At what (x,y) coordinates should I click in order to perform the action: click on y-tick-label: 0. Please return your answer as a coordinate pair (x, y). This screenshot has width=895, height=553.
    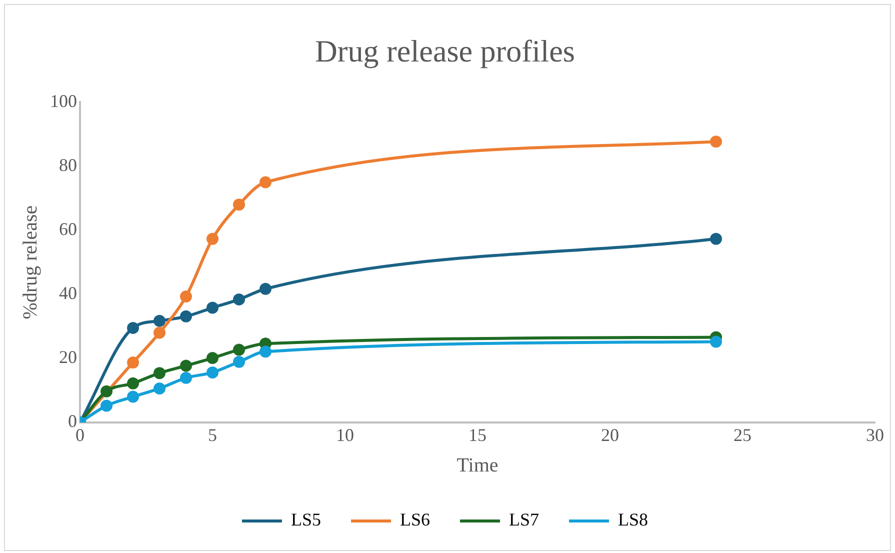
    Looking at the image, I should click on (72, 421).